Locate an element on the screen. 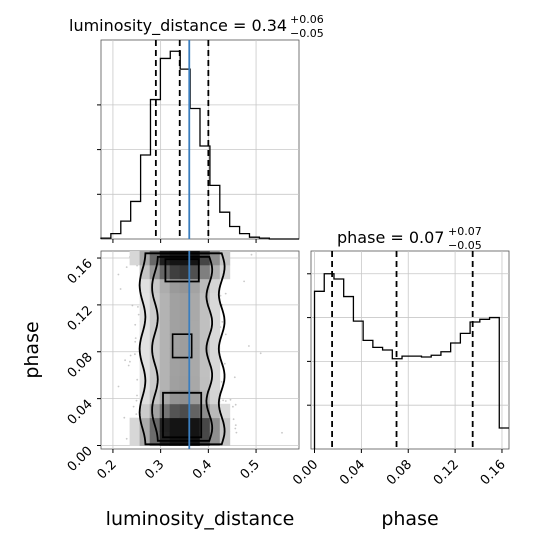  joint-tick-label-y: 0.16 is located at coordinates (80, 271).